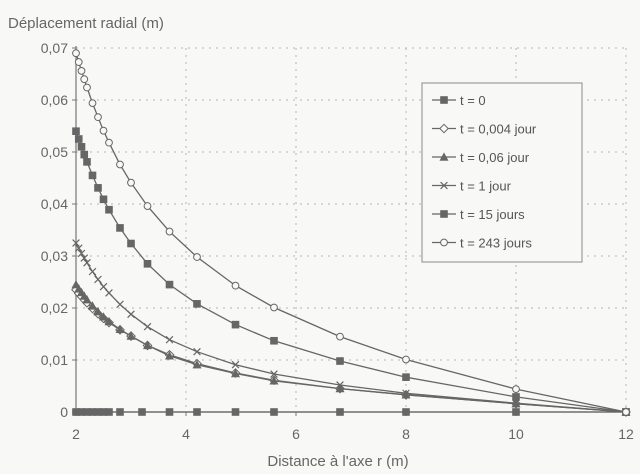 The image size is (640, 474). Describe the element at coordinates (481, 157) in the screenshot. I see `legend-item-t-0-06-jour: t = 0,06 jour` at that location.